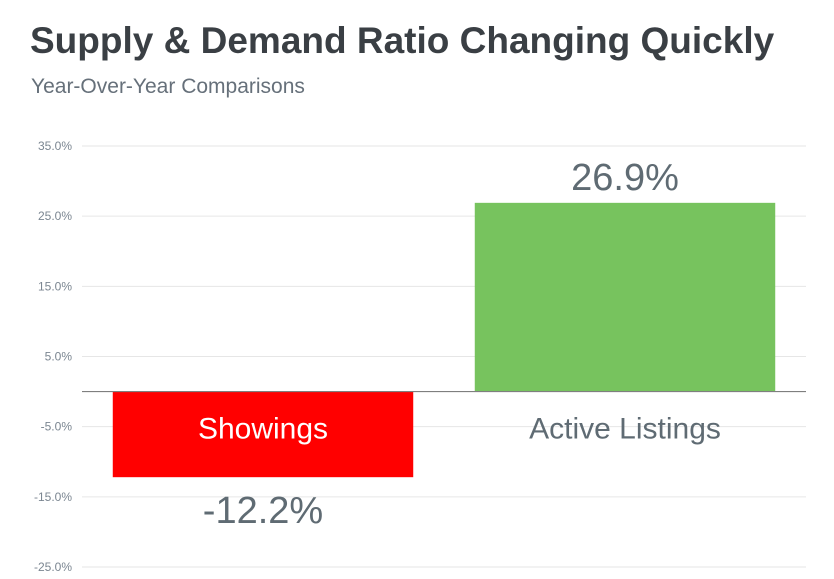 This screenshot has width=834, height=579. Describe the element at coordinates (402, 40) in the screenshot. I see `chart-title: Supply & Demand Ratio Changing Quickly` at that location.